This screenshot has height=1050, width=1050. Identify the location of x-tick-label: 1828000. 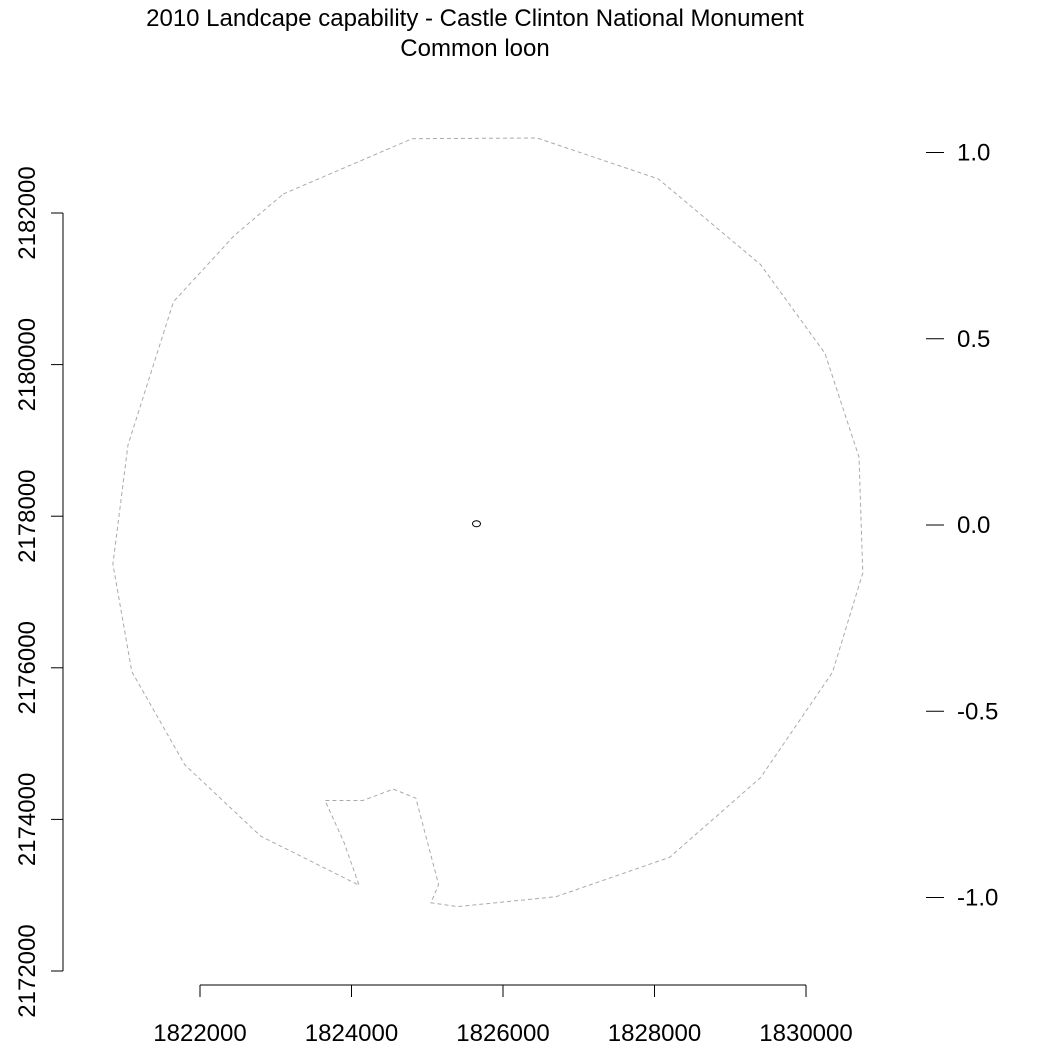
(654, 1033).